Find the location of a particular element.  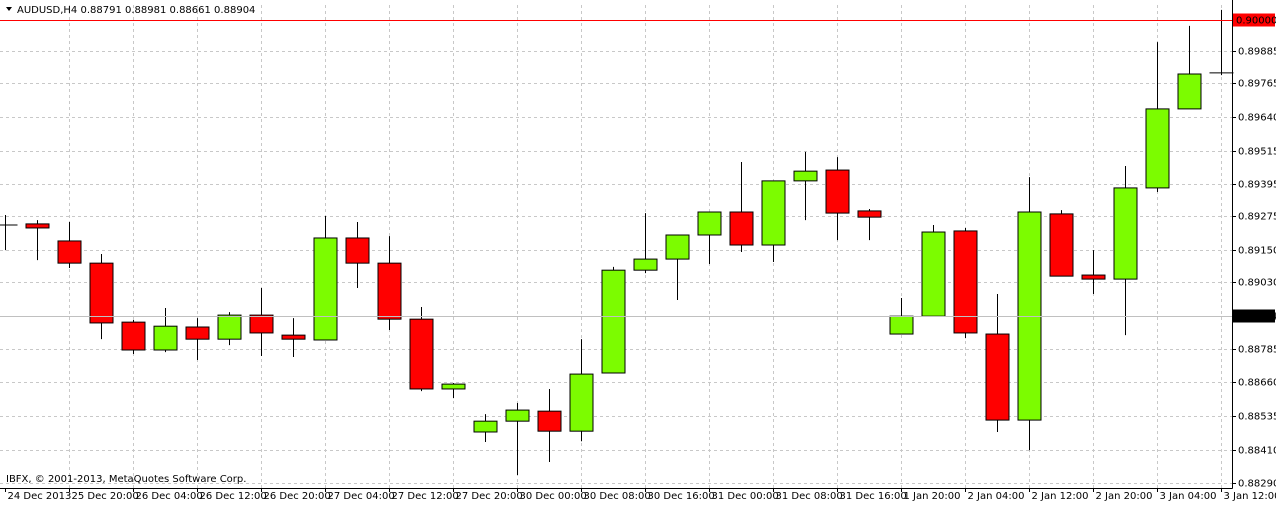

x-tick-label: 31 Dec 16:00 is located at coordinates (873, 496).